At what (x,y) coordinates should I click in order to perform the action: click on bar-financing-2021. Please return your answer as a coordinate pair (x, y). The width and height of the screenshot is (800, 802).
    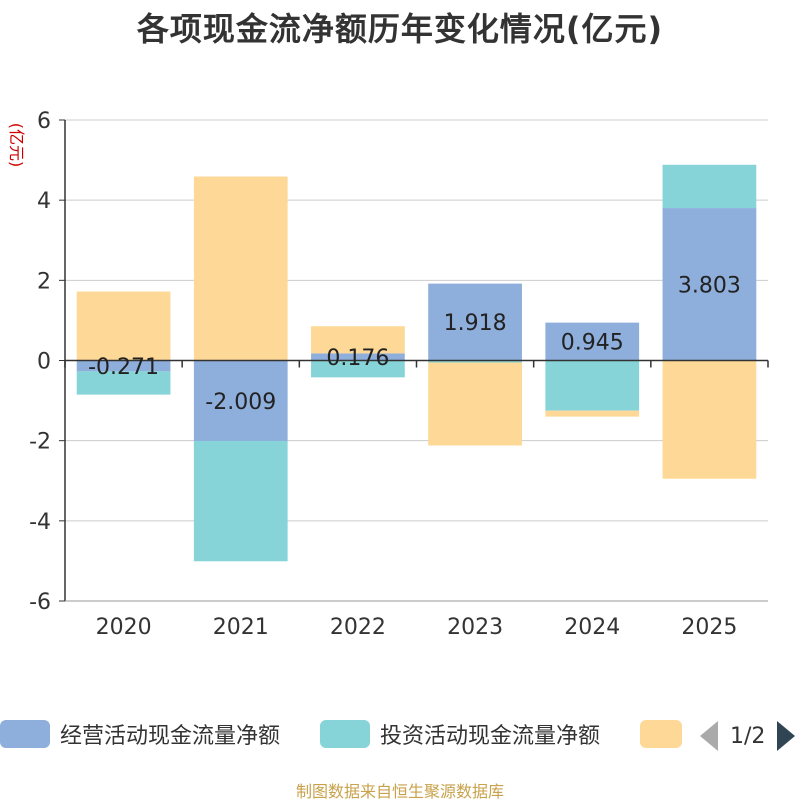
    Looking at the image, I should click on (240, 268).